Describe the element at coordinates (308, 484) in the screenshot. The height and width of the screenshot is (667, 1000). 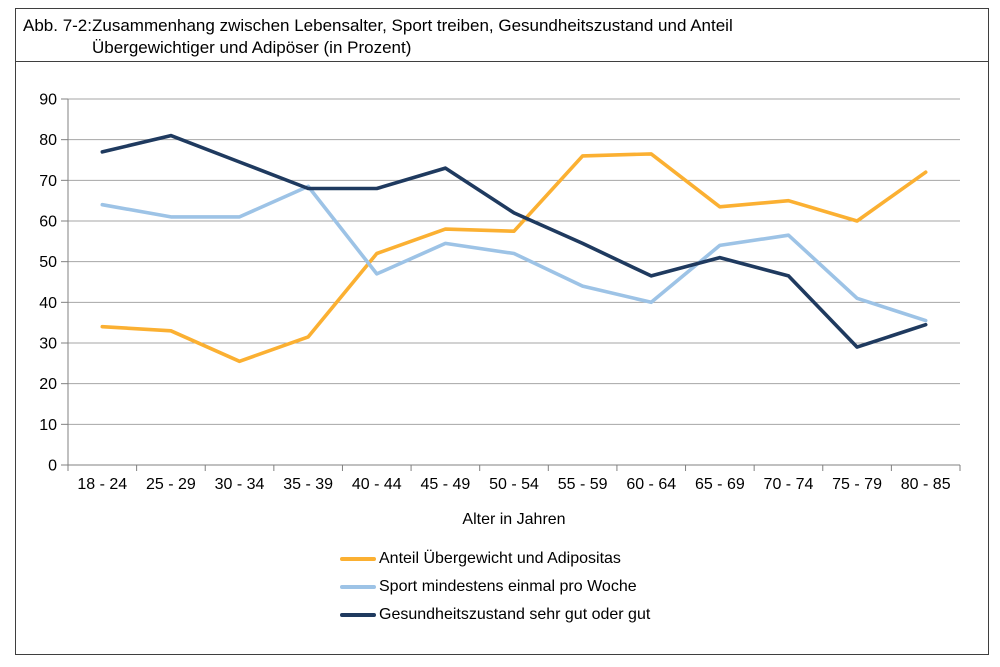
I see `x-category-label: 35 - 39` at that location.